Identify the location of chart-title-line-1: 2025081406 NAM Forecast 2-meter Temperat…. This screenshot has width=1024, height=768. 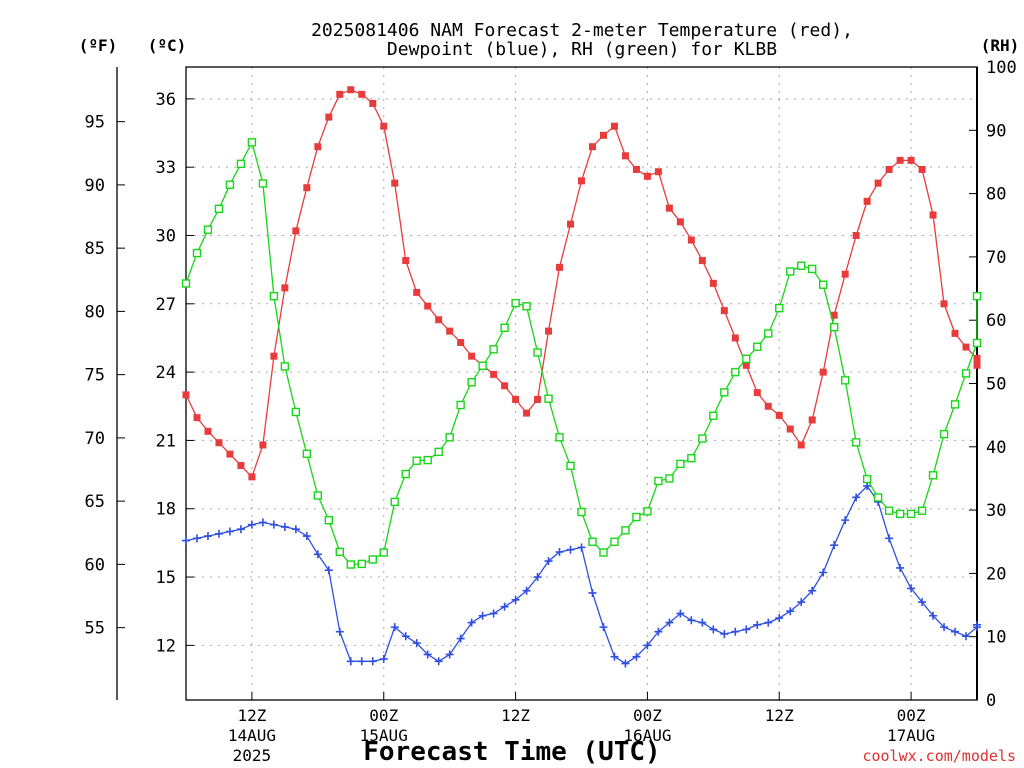
(582, 30).